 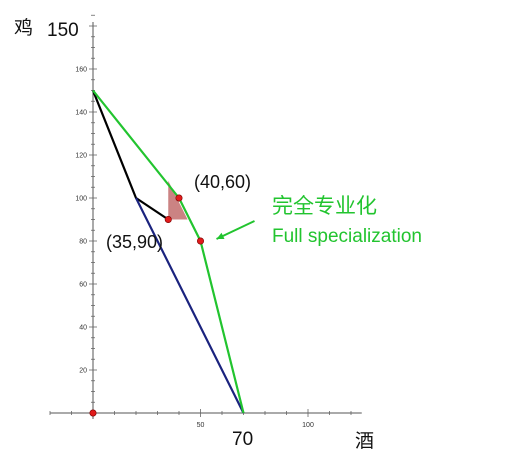 What do you see at coordinates (201, 425) in the screenshot?
I see `x-tick-label: 50` at bounding box center [201, 425].